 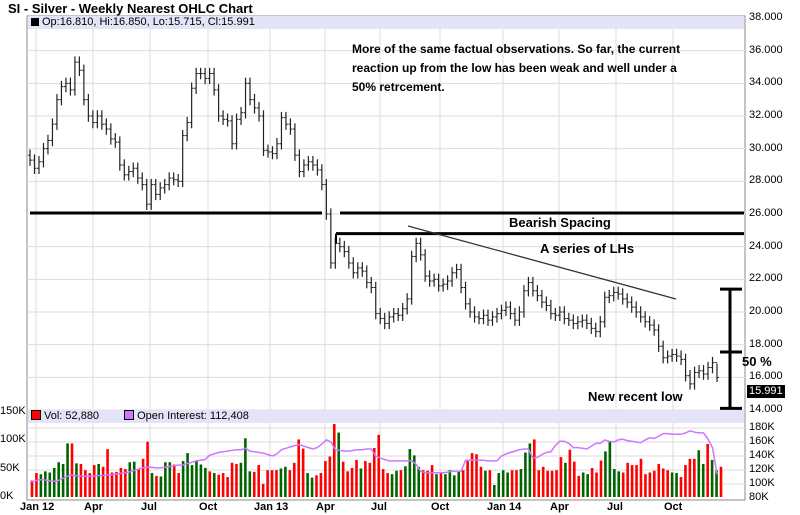 I want to click on price-tick-label: 38.000, so click(x=766, y=17).